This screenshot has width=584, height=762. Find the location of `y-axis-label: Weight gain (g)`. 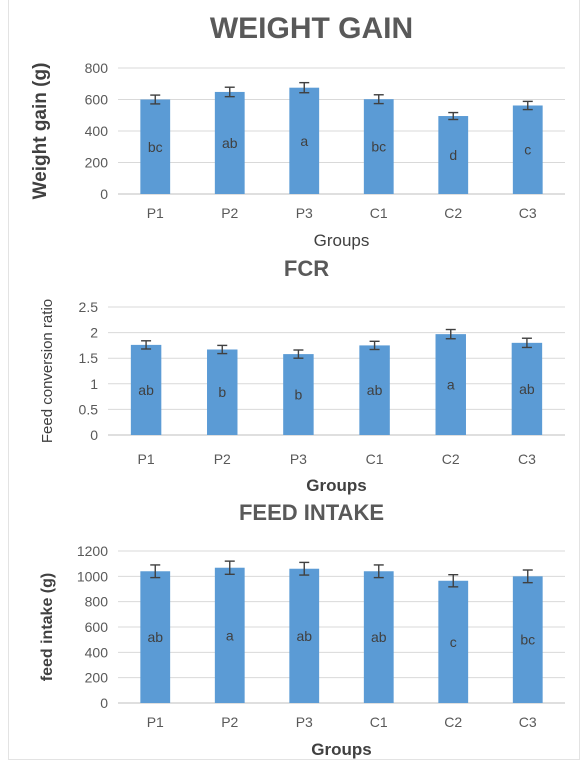

y-axis-label: Weight gain (g) is located at coordinates (40, 131).